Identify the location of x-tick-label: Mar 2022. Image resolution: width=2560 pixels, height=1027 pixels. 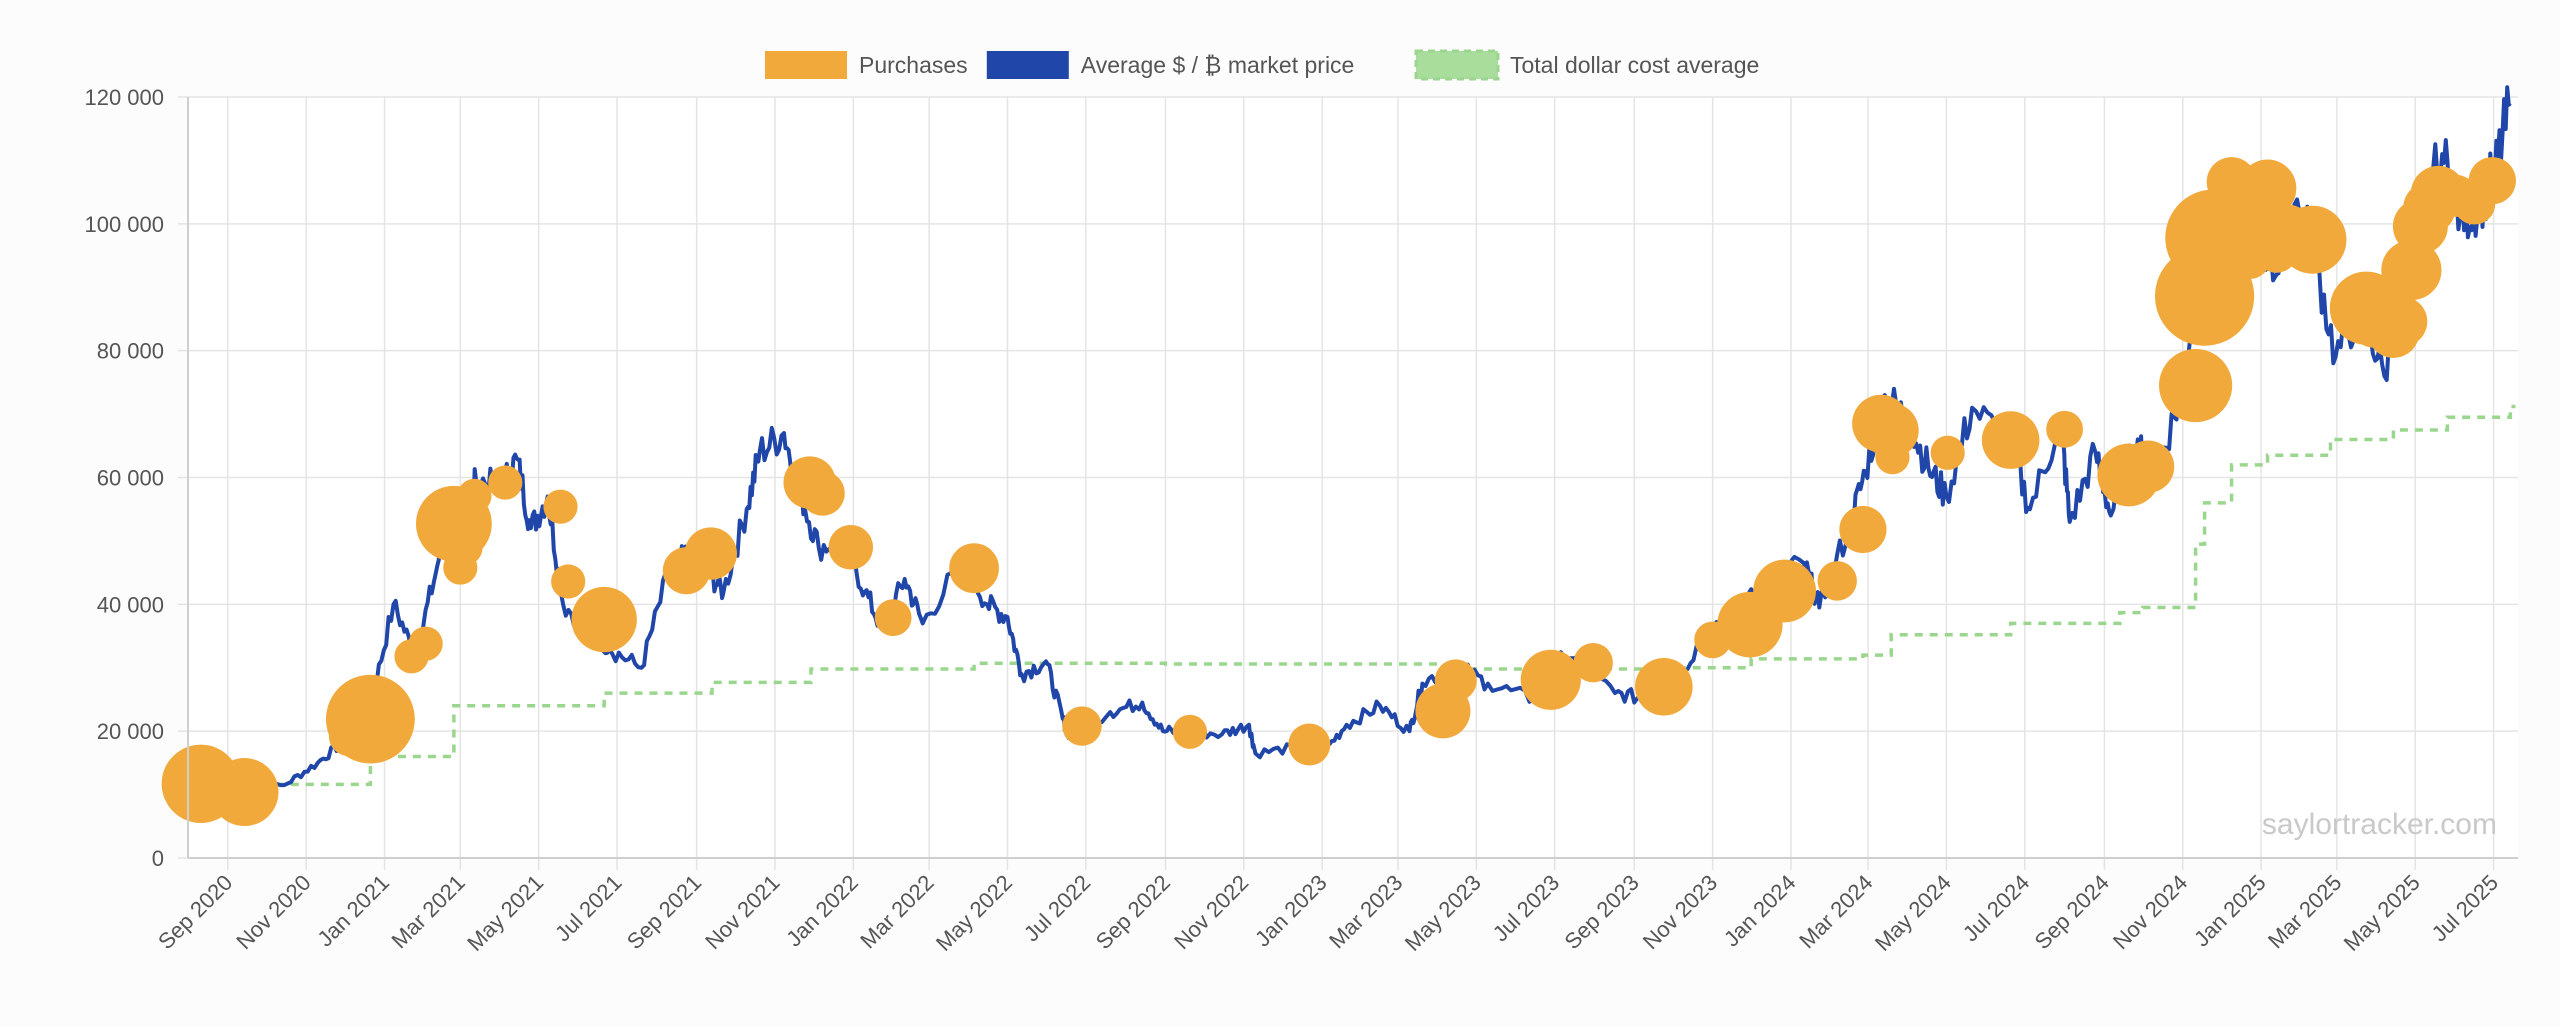
(896, 911).